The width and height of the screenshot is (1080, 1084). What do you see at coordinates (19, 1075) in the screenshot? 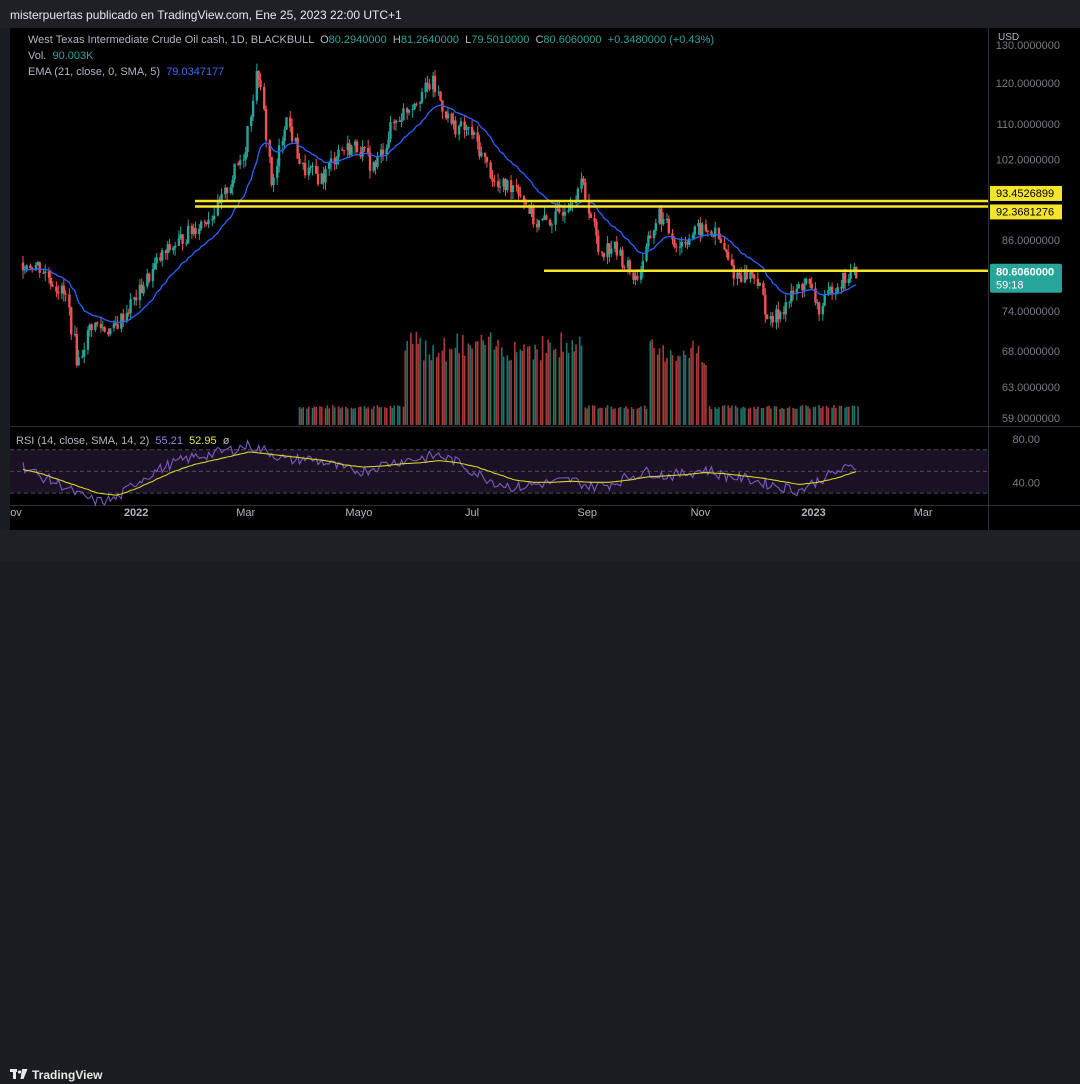
I see `tradingview-logo-icon` at bounding box center [19, 1075].